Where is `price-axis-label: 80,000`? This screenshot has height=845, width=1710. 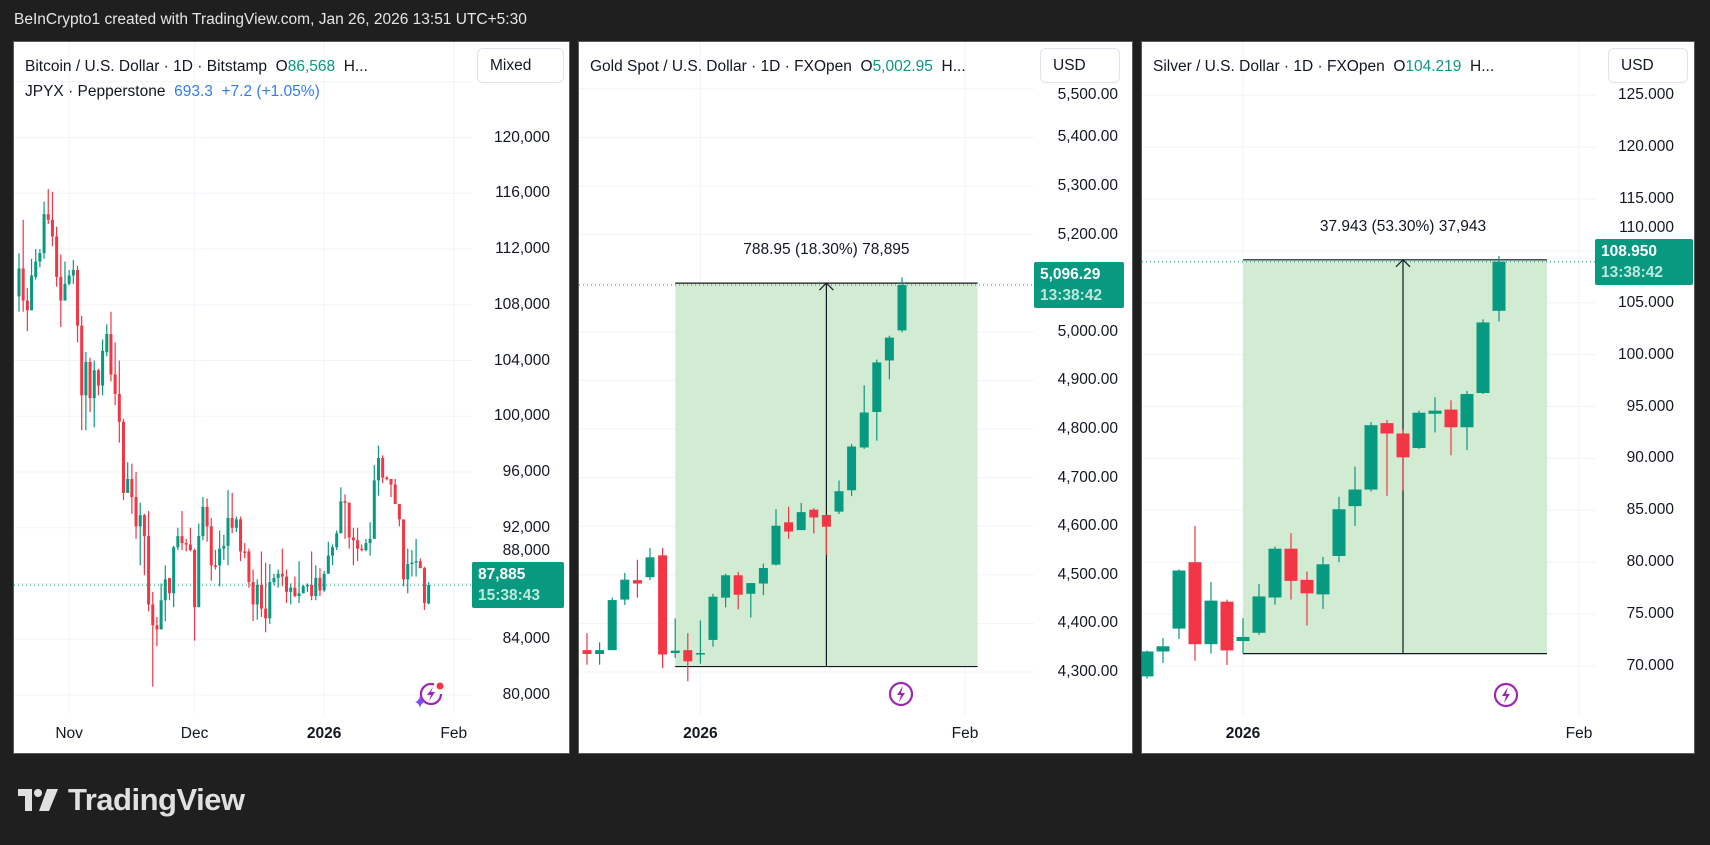
price-axis-label: 80,000 is located at coordinates (526, 694).